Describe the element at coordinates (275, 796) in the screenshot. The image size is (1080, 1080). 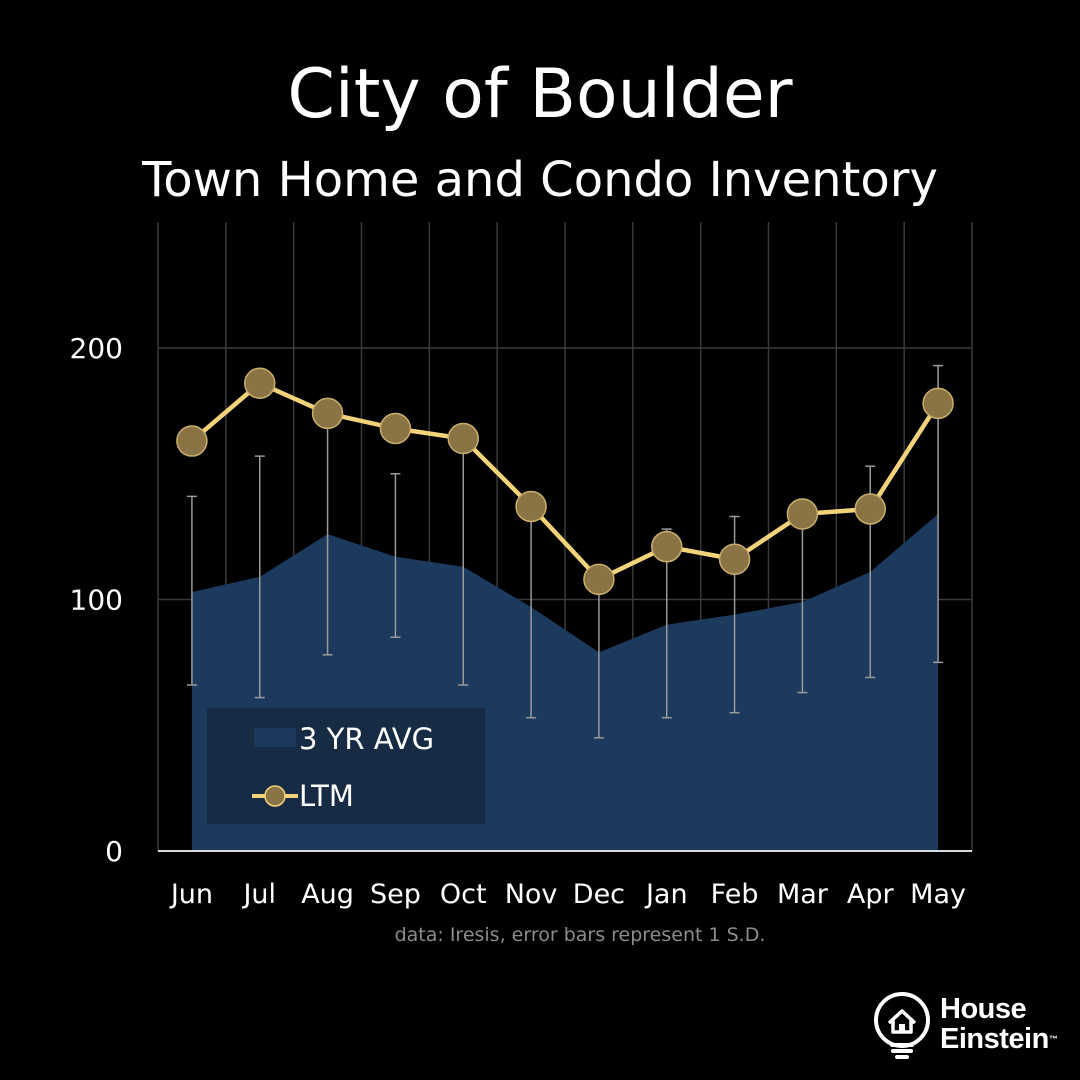
I see `legend-marker-ltm` at that location.